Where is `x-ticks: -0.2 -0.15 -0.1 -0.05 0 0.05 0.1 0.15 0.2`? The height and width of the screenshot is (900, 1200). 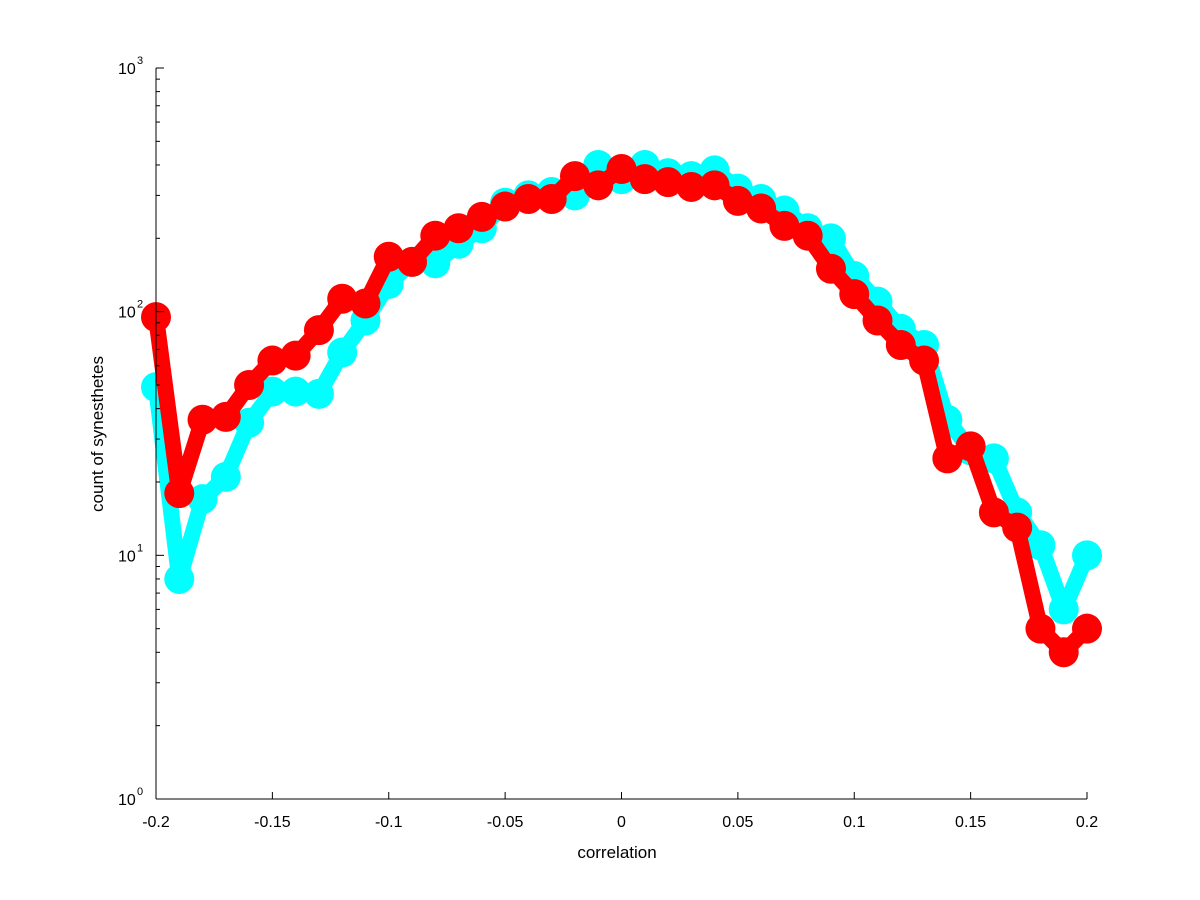
x-ticks: -0.2 -0.15 -0.1 -0.05 0 0.05 0.1 0.15 0.2 is located at coordinates (620, 811).